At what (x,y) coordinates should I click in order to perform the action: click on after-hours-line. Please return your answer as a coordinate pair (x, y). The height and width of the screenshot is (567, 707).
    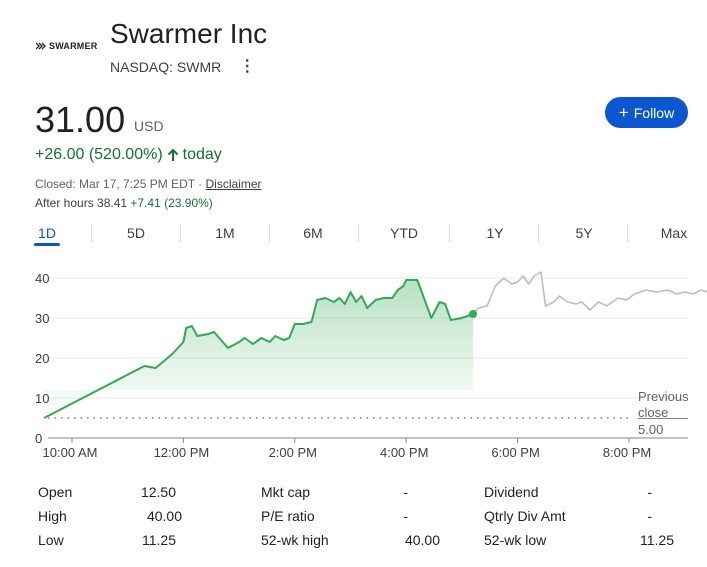
    Looking at the image, I should click on (589, 293).